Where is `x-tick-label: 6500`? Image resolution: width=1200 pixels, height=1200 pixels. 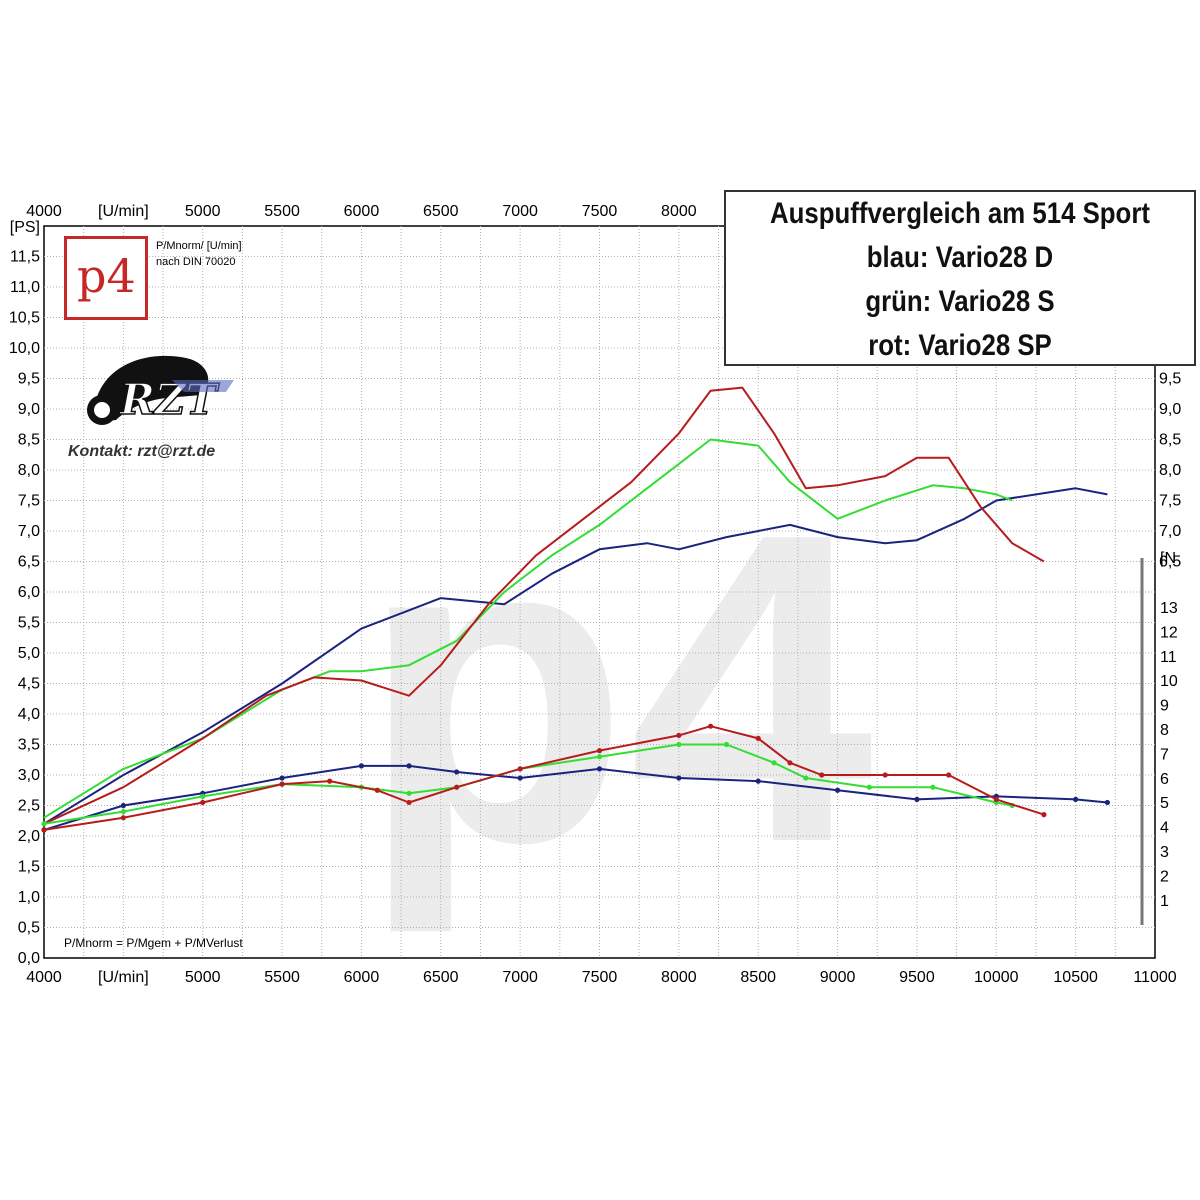
x-tick-label: 6500 is located at coordinates (441, 977).